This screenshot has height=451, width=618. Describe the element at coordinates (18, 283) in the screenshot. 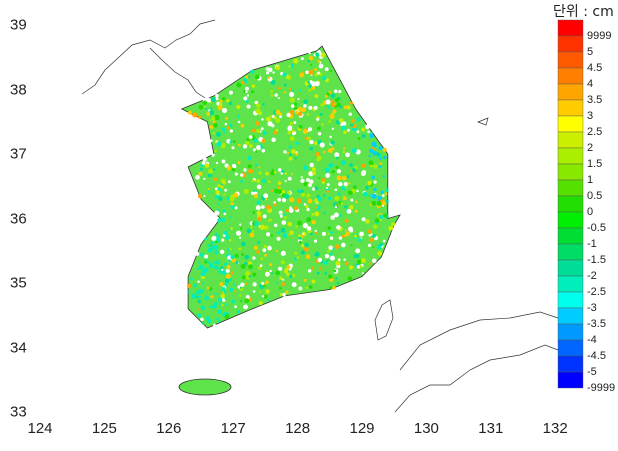

I see `y-tick-label: 35` at that location.